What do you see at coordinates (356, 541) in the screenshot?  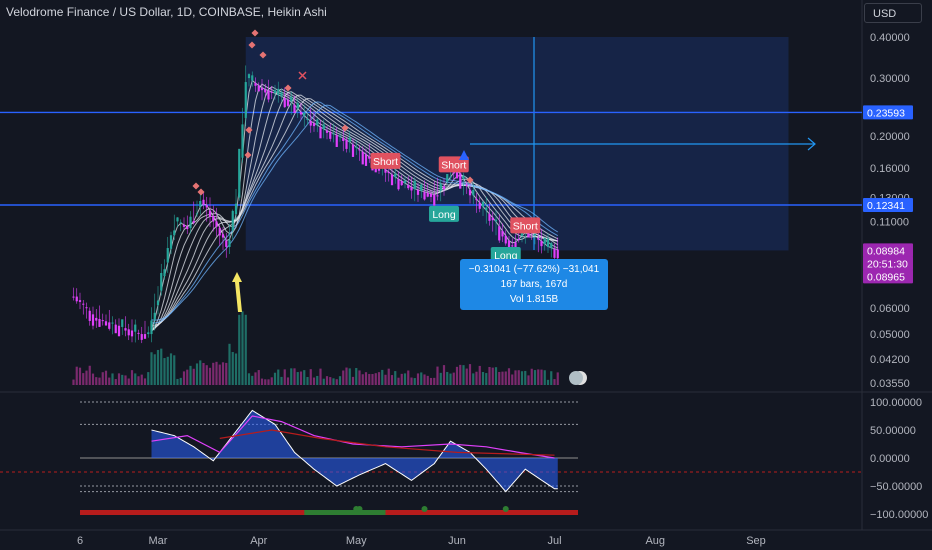 I see `time-tick-label: May` at bounding box center [356, 541].